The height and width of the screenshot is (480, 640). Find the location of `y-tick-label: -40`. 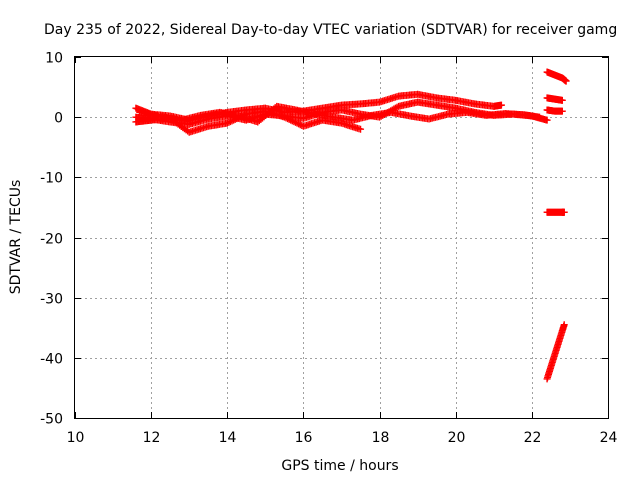

y-tick-label: -40 is located at coordinates (51, 360).